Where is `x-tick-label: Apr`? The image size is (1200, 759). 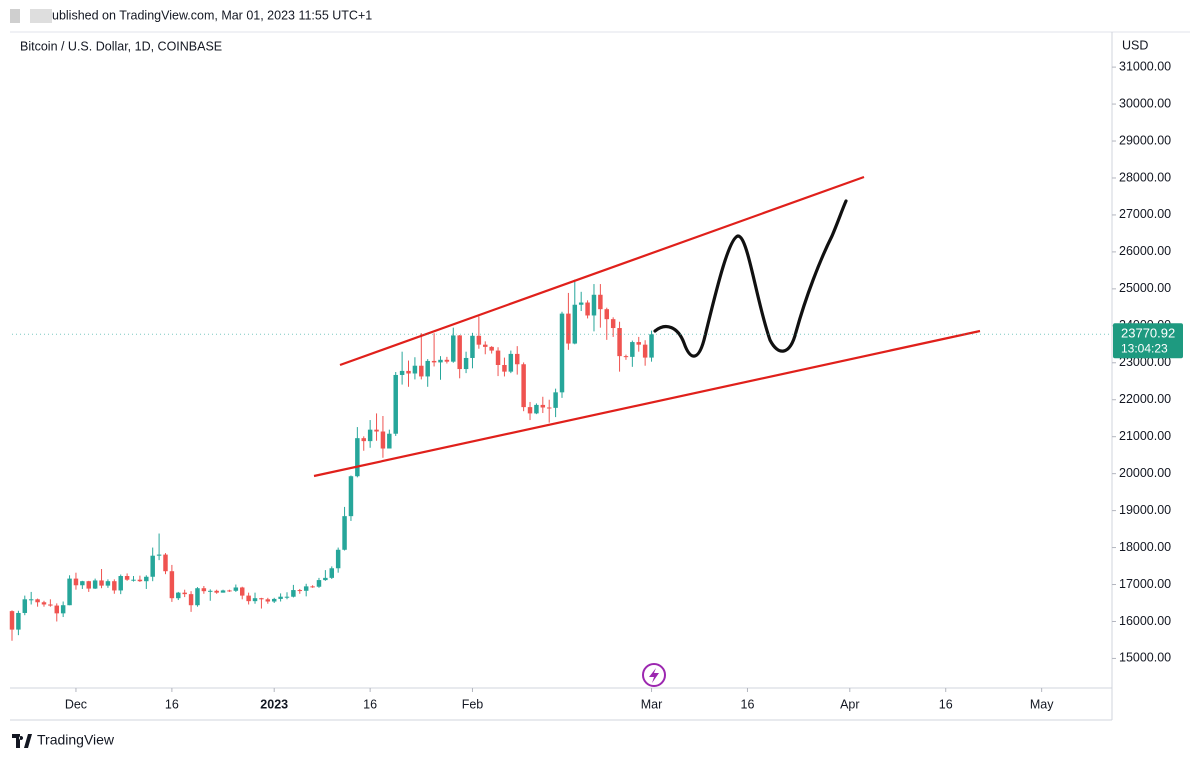 x-tick-label: Apr is located at coordinates (849, 704).